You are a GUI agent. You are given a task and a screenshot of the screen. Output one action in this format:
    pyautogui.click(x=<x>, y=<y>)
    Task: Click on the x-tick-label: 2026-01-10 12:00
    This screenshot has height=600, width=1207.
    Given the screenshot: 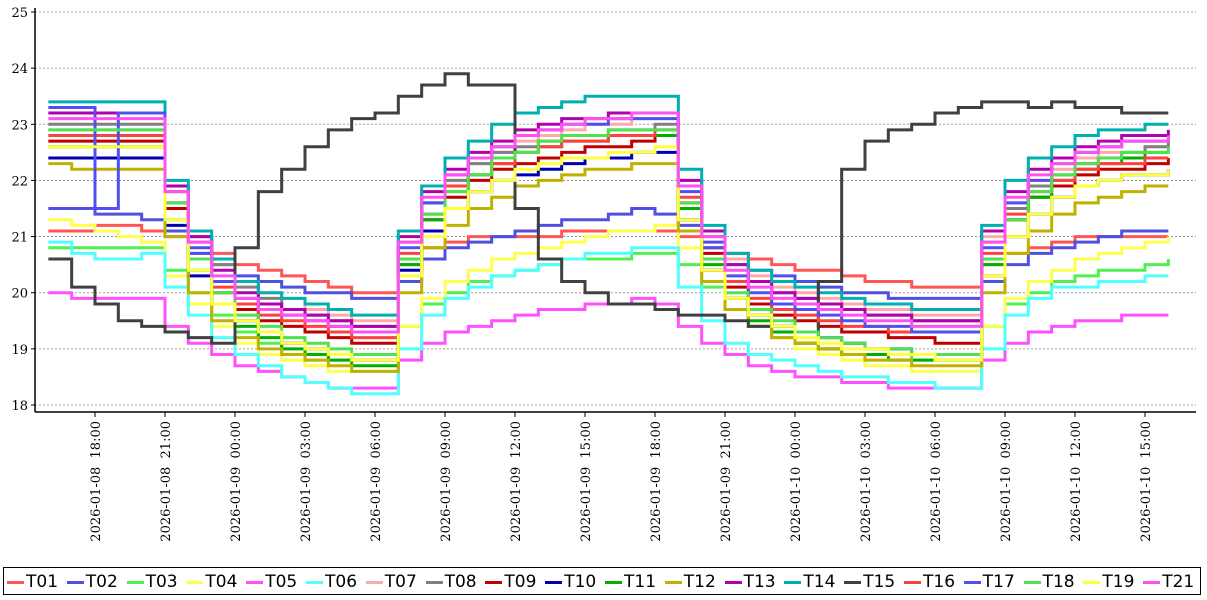 What is the action you would take?
    pyautogui.click(x=1076, y=481)
    